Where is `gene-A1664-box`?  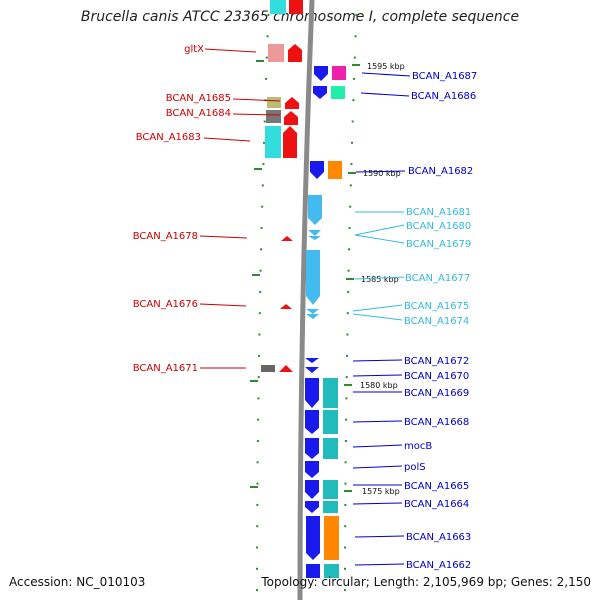
gene-A1664-box is located at coordinates (330, 507).